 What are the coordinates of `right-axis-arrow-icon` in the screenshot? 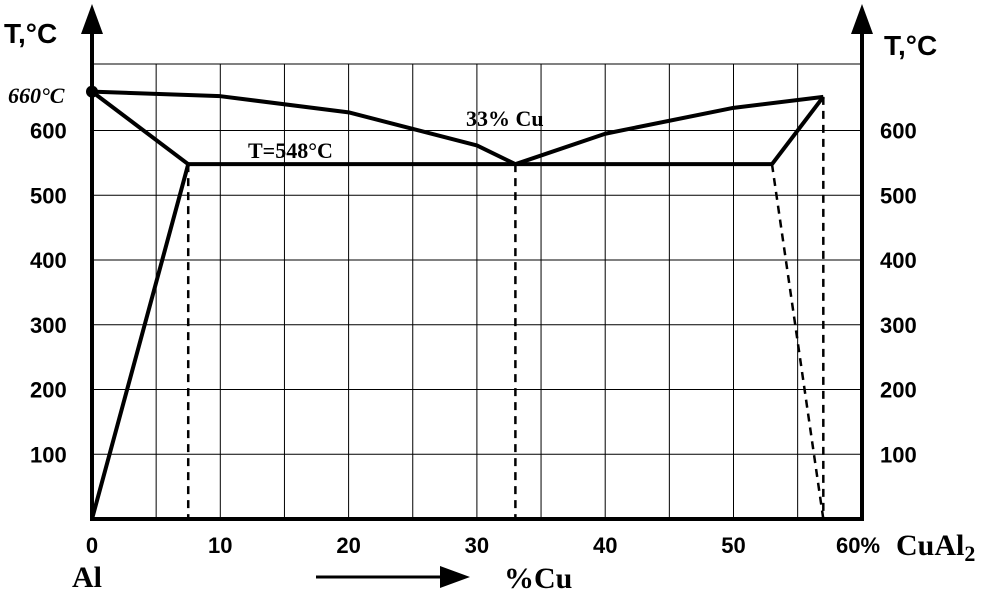 It's located at (862, 19).